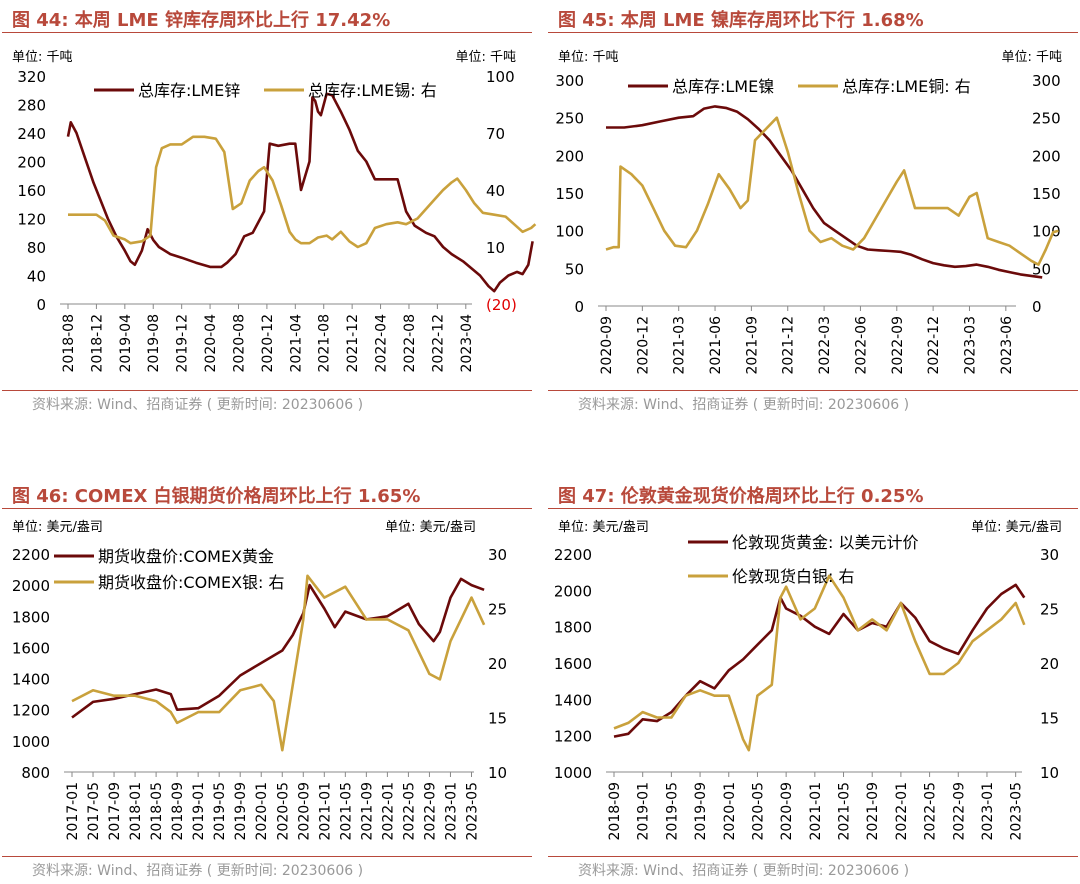 The image size is (1080, 884). Describe the element at coordinates (906, 86) in the screenshot. I see `legend-label: 总库存:LME铜: 右` at that location.